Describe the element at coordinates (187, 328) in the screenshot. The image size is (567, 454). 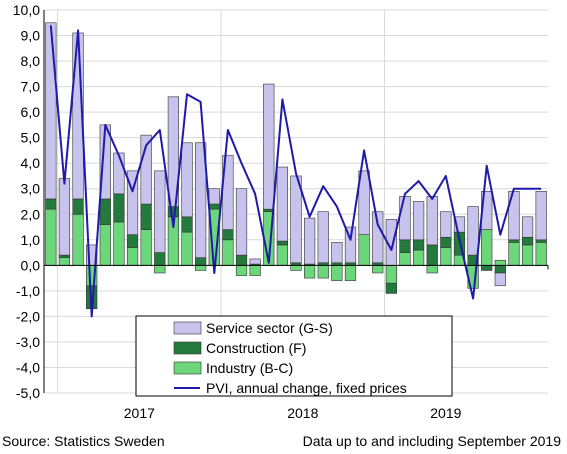
I see `legend-service-swatch` at that location.